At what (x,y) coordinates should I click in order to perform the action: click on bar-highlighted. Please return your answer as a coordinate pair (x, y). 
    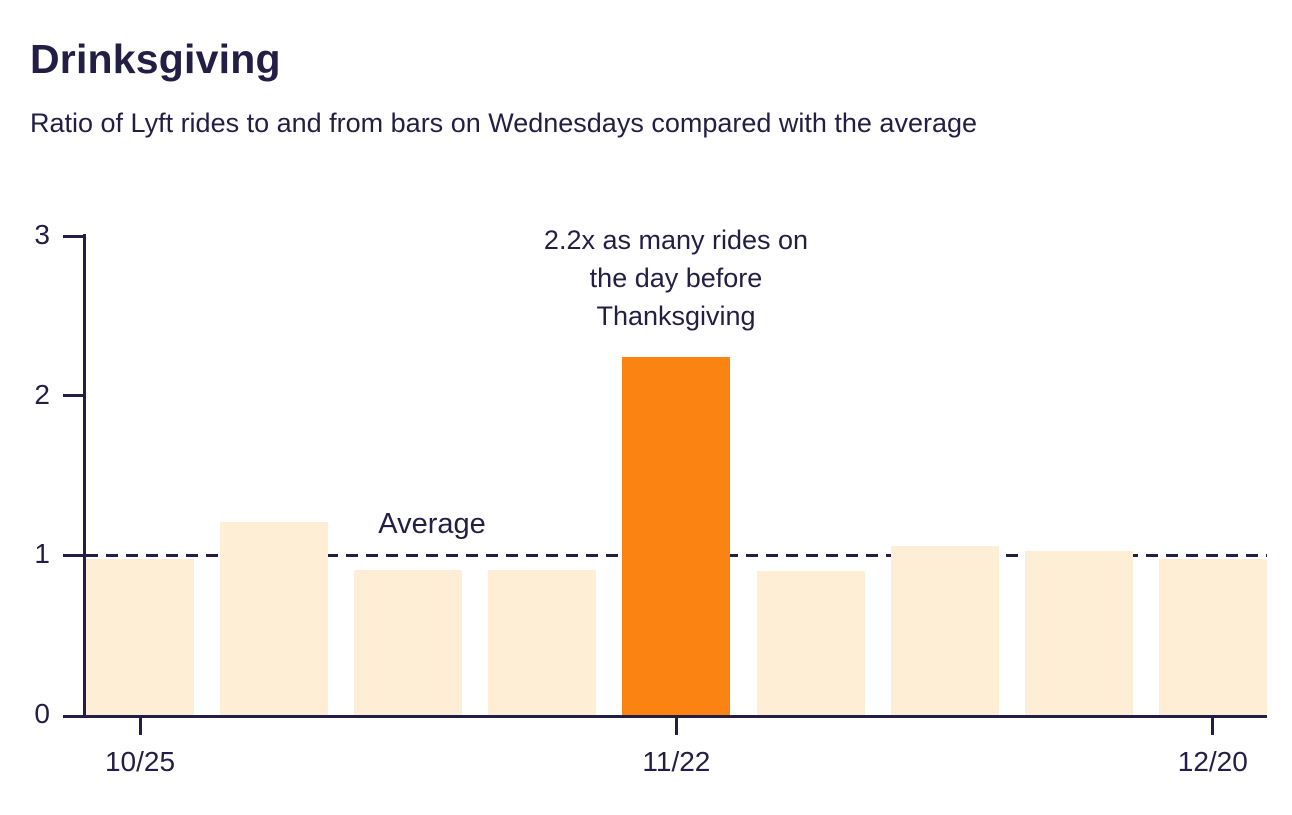
    Looking at the image, I should click on (676, 536).